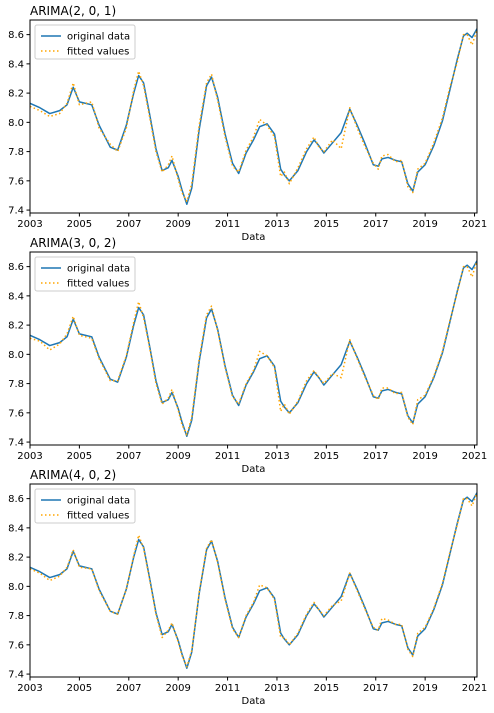  What do you see at coordinates (73, 243) in the screenshot?
I see `chart-title: ARIMA(3, 0, 2)` at bounding box center [73, 243].